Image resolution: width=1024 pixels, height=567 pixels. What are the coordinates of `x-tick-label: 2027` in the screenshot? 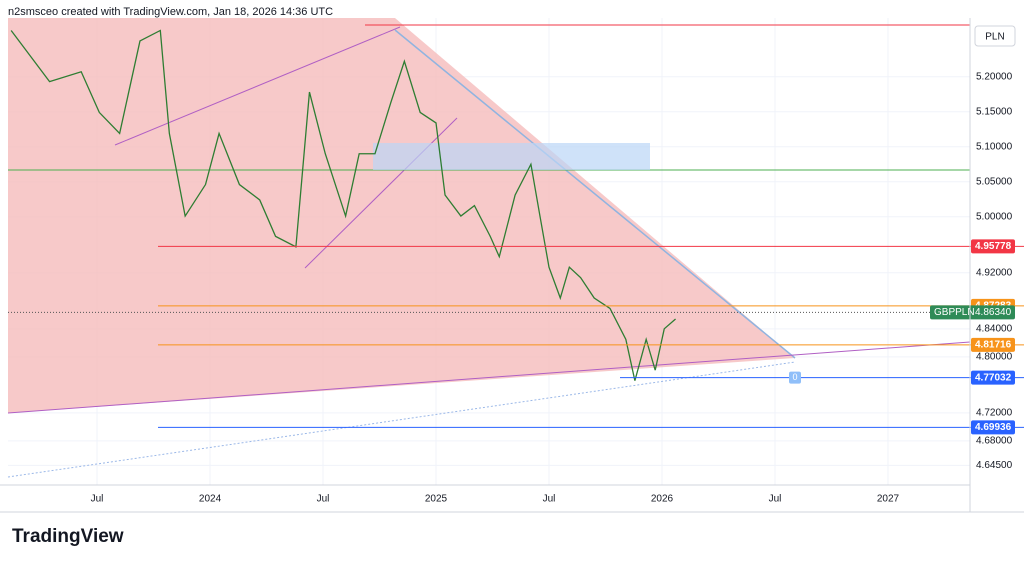 It's located at (888, 499).